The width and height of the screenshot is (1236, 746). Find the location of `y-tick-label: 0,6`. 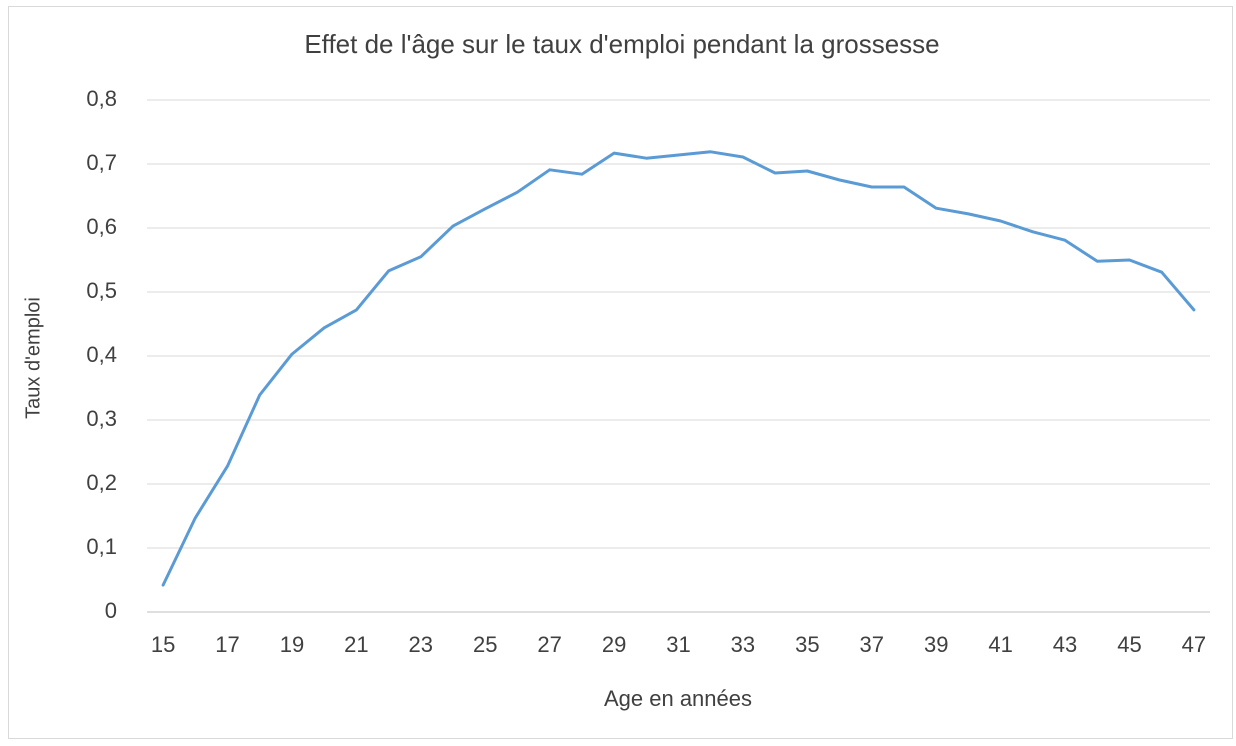

y-tick-label: 0,6 is located at coordinates (101, 226).